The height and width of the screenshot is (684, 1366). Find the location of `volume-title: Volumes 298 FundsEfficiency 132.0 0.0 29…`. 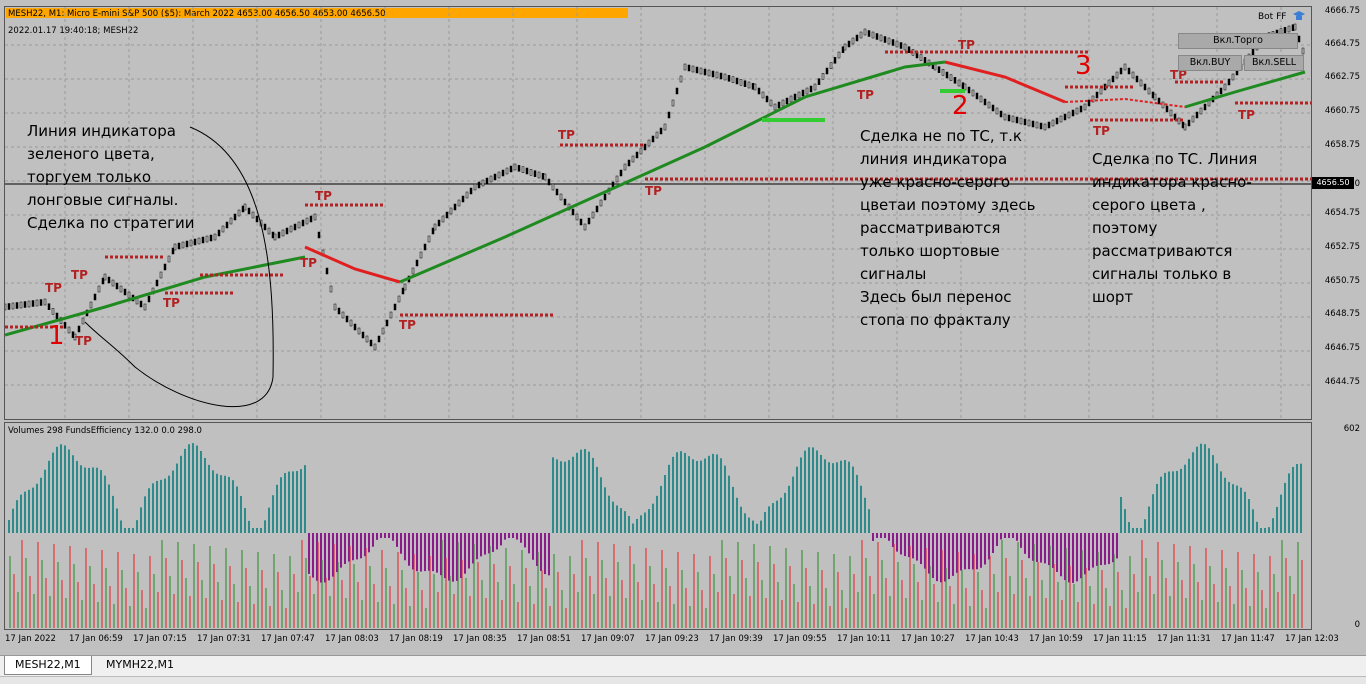

volume-title: Volumes 298 FundsEfficiency 132.0 0.0 29… is located at coordinates (105, 431).